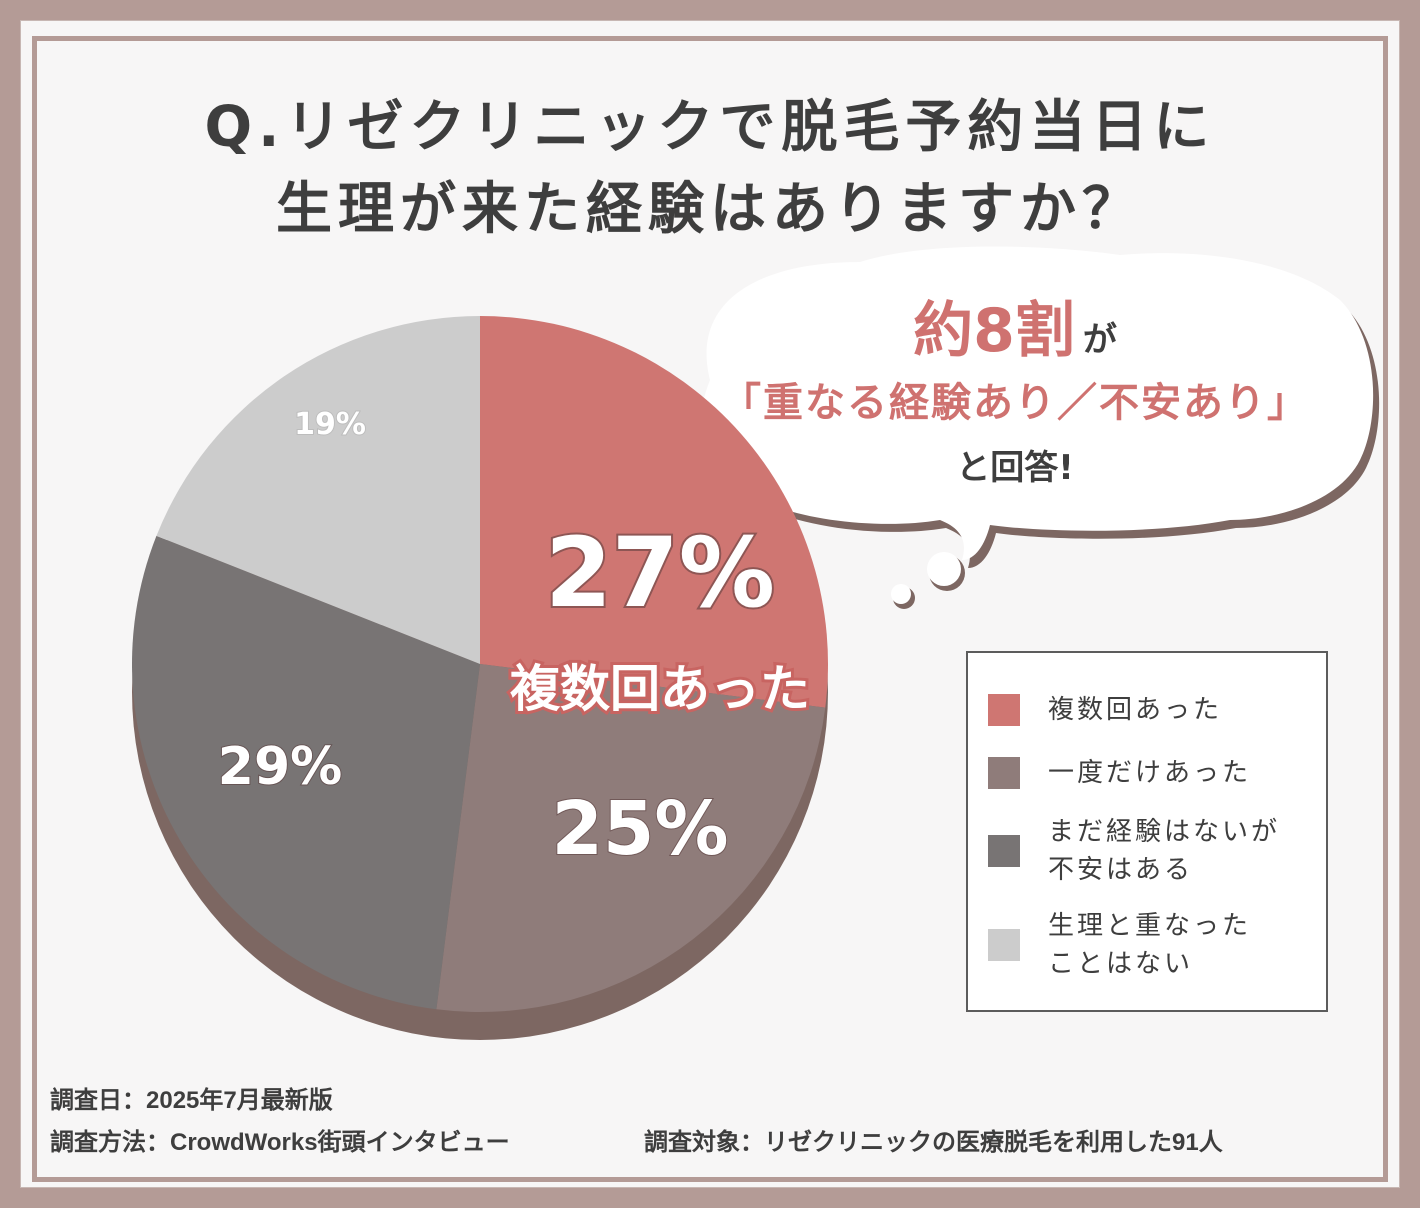 The width and height of the screenshot is (1420, 1208). Describe the element at coordinates (1015, 468) in the screenshot. I see `bubble-answer: と回答!` at that location.